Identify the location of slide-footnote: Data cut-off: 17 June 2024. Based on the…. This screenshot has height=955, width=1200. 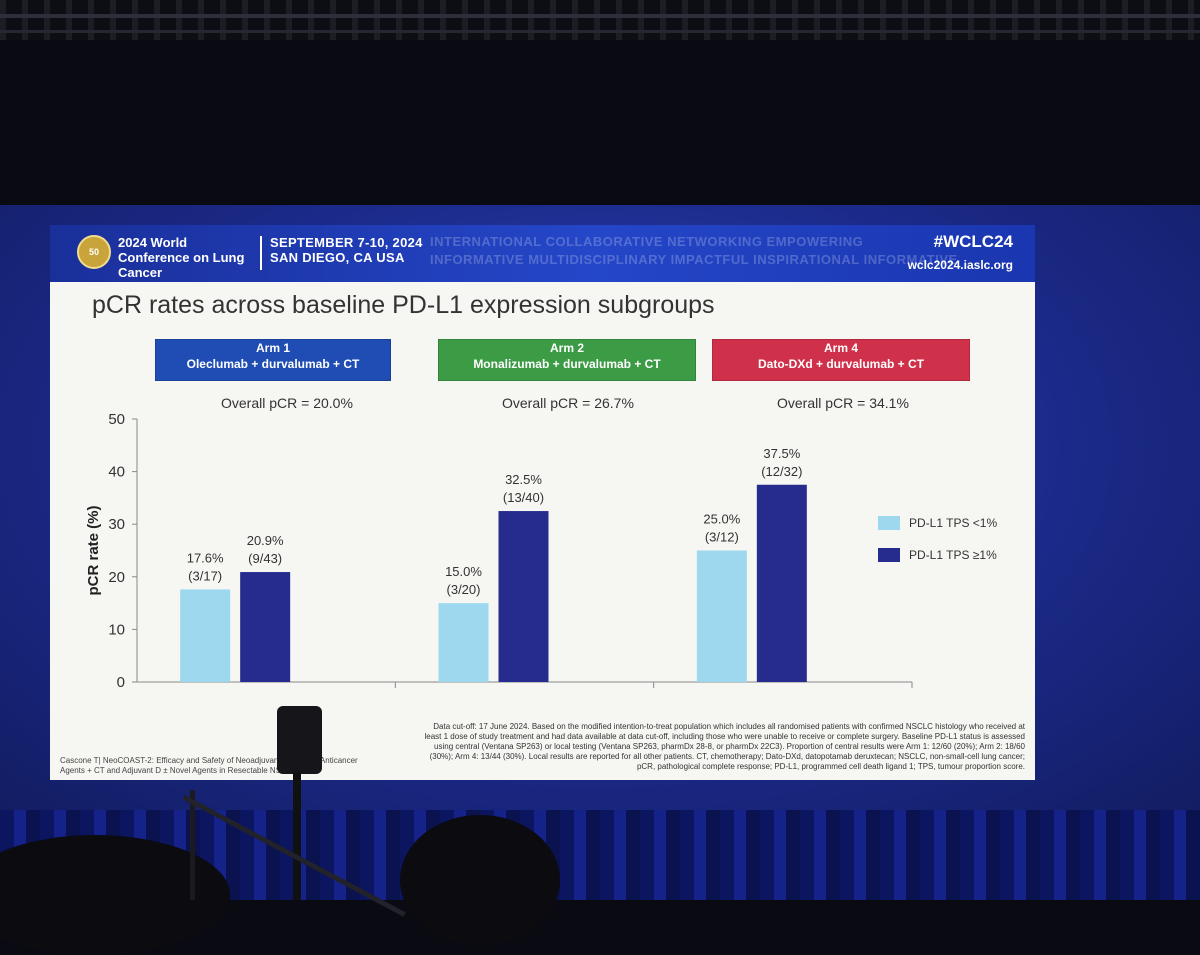
(725, 746).